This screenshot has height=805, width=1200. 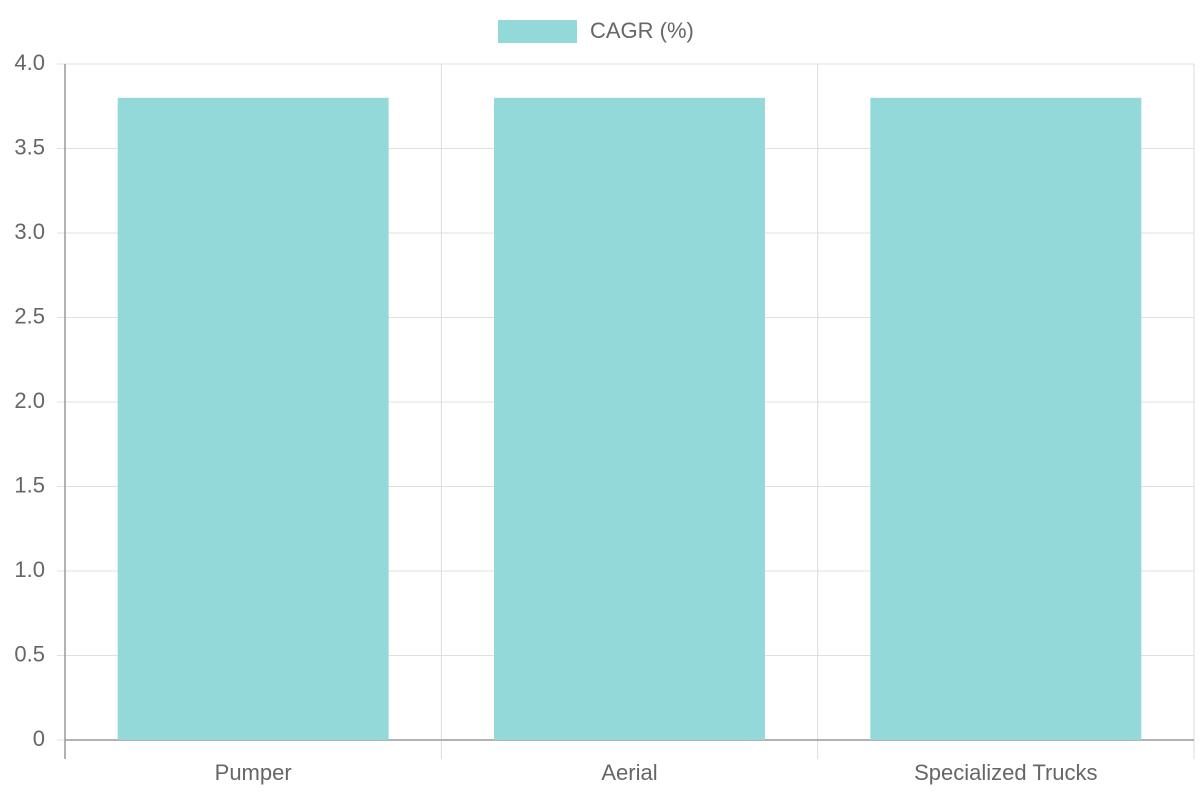 What do you see at coordinates (29, 231) in the screenshot?
I see `y-tick-label: 3.0` at bounding box center [29, 231].